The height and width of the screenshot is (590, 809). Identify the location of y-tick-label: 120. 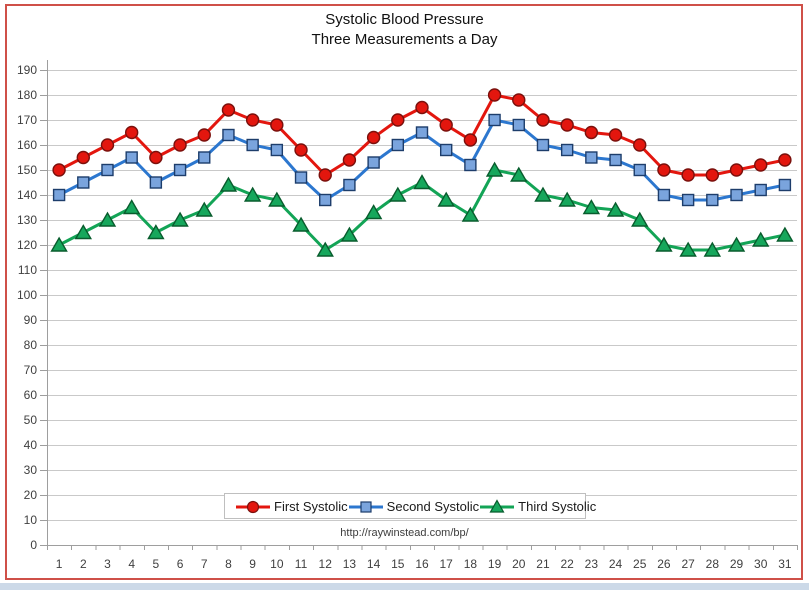
(27, 245).